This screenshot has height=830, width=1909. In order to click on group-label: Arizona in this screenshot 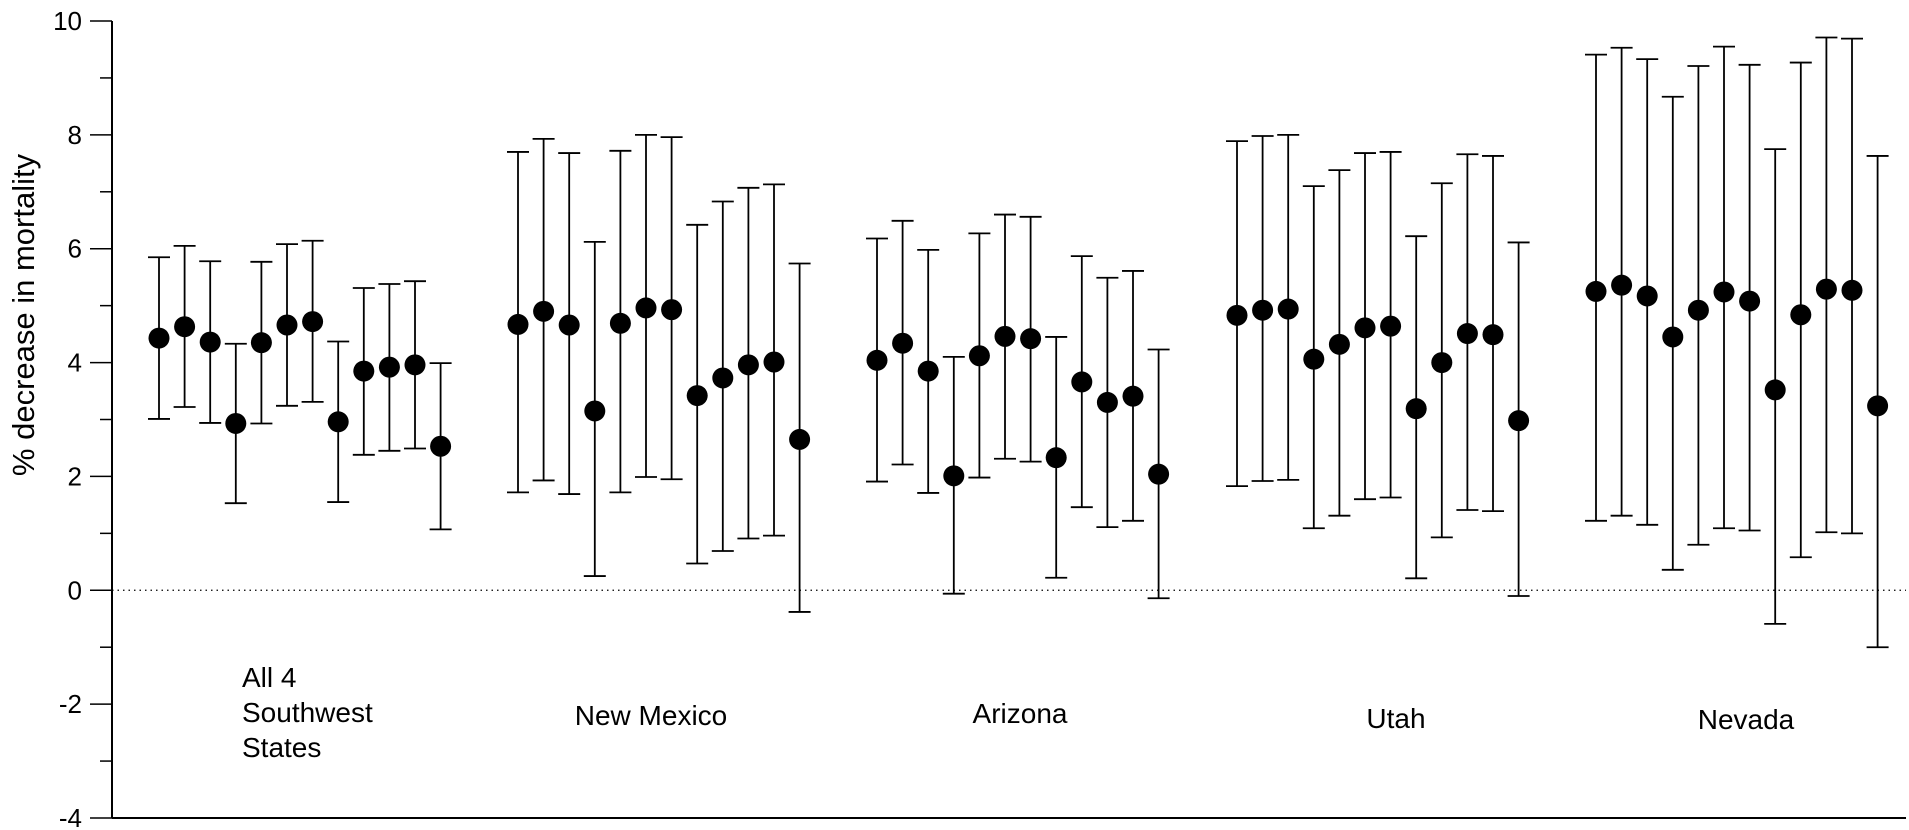, I will do `click(1020, 713)`.